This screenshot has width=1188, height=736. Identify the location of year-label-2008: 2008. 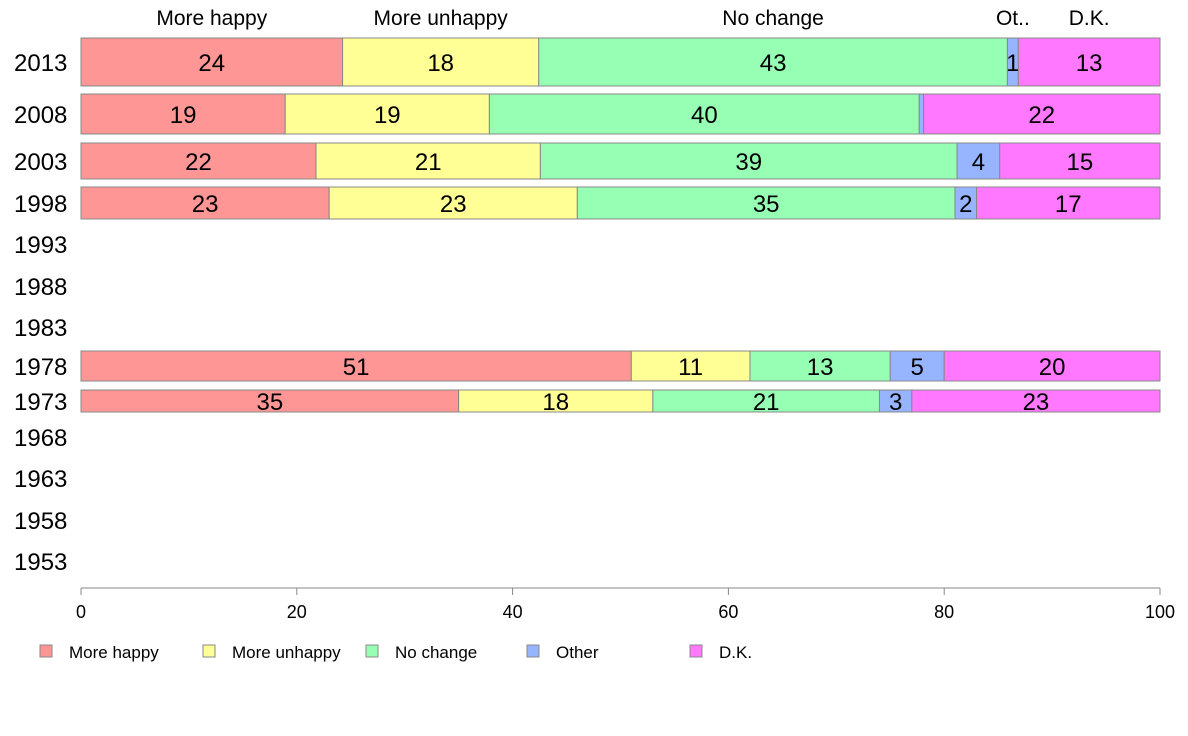
(40, 115).